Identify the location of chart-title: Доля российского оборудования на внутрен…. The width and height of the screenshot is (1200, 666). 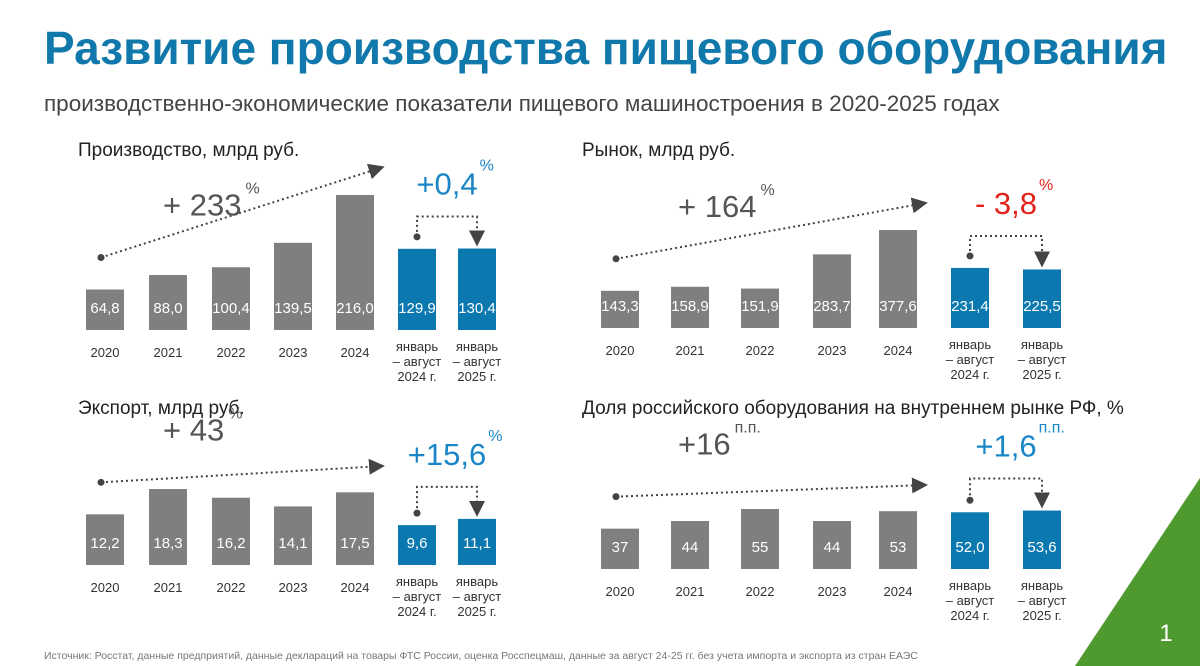
(853, 408).